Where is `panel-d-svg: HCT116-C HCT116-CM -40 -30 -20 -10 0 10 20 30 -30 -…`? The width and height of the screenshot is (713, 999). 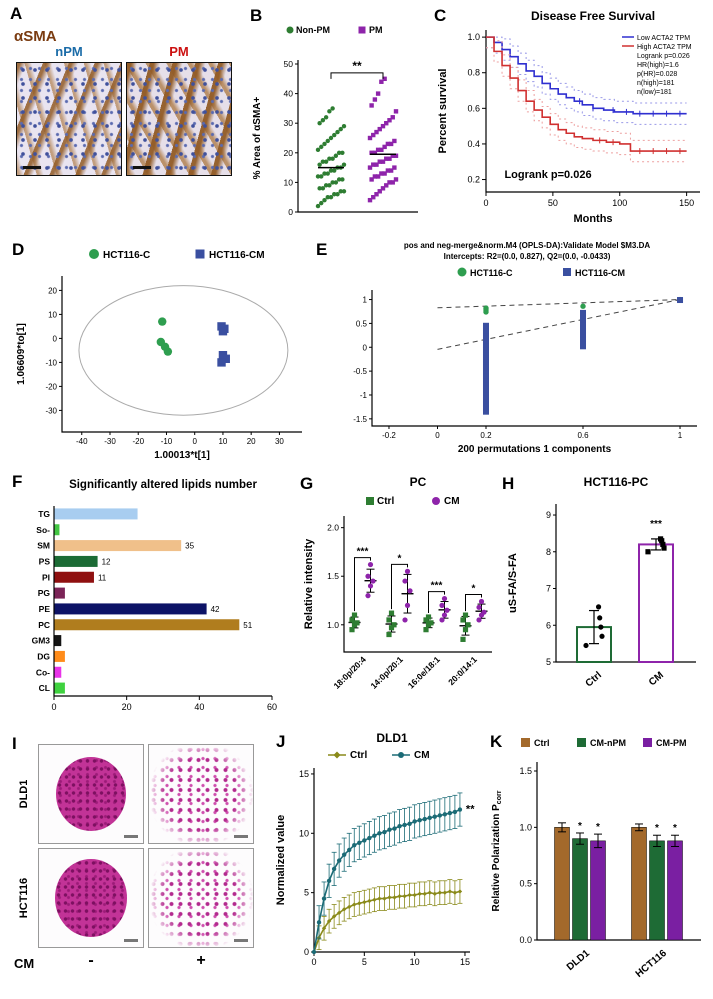 panel-d-svg: HCT116-C HCT116-CM -40 -30 -20 -10 0 10 20 30 -30 -… is located at coordinates (159, 355).